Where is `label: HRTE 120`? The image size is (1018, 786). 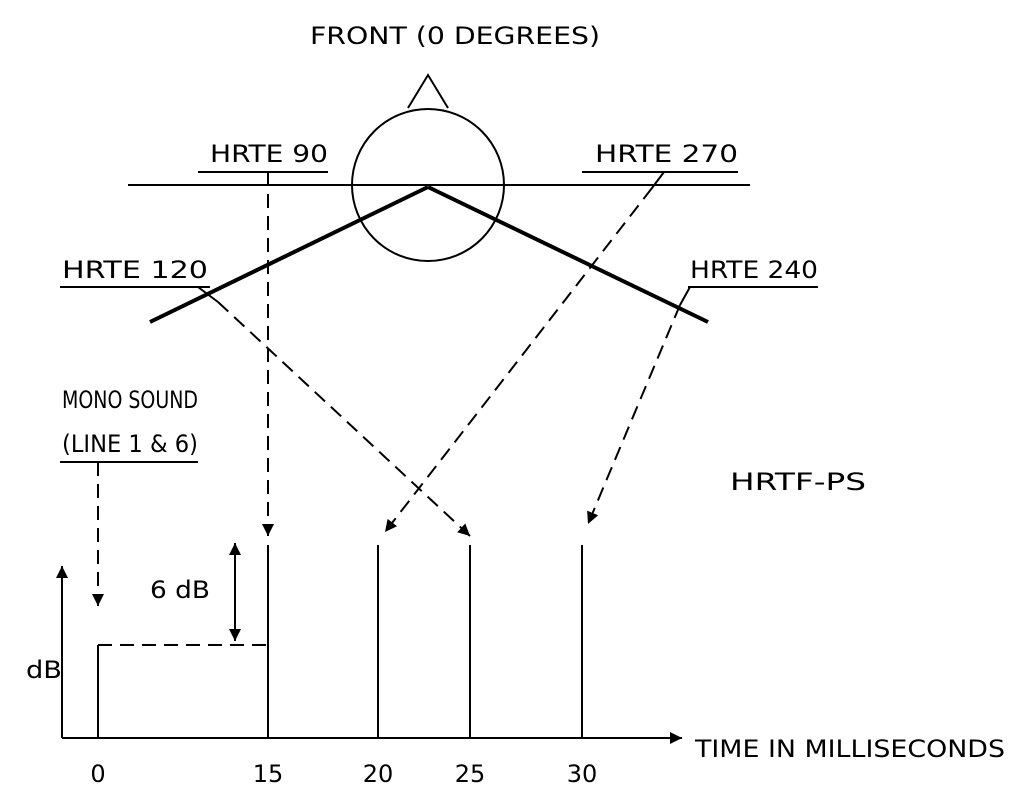 label: HRTE 120 is located at coordinates (135, 270).